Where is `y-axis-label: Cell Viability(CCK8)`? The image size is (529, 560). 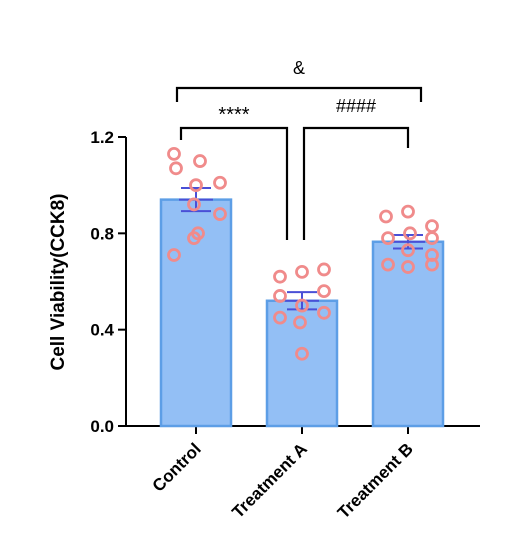 y-axis-label: Cell Viability(CCK8) is located at coordinates (58, 281).